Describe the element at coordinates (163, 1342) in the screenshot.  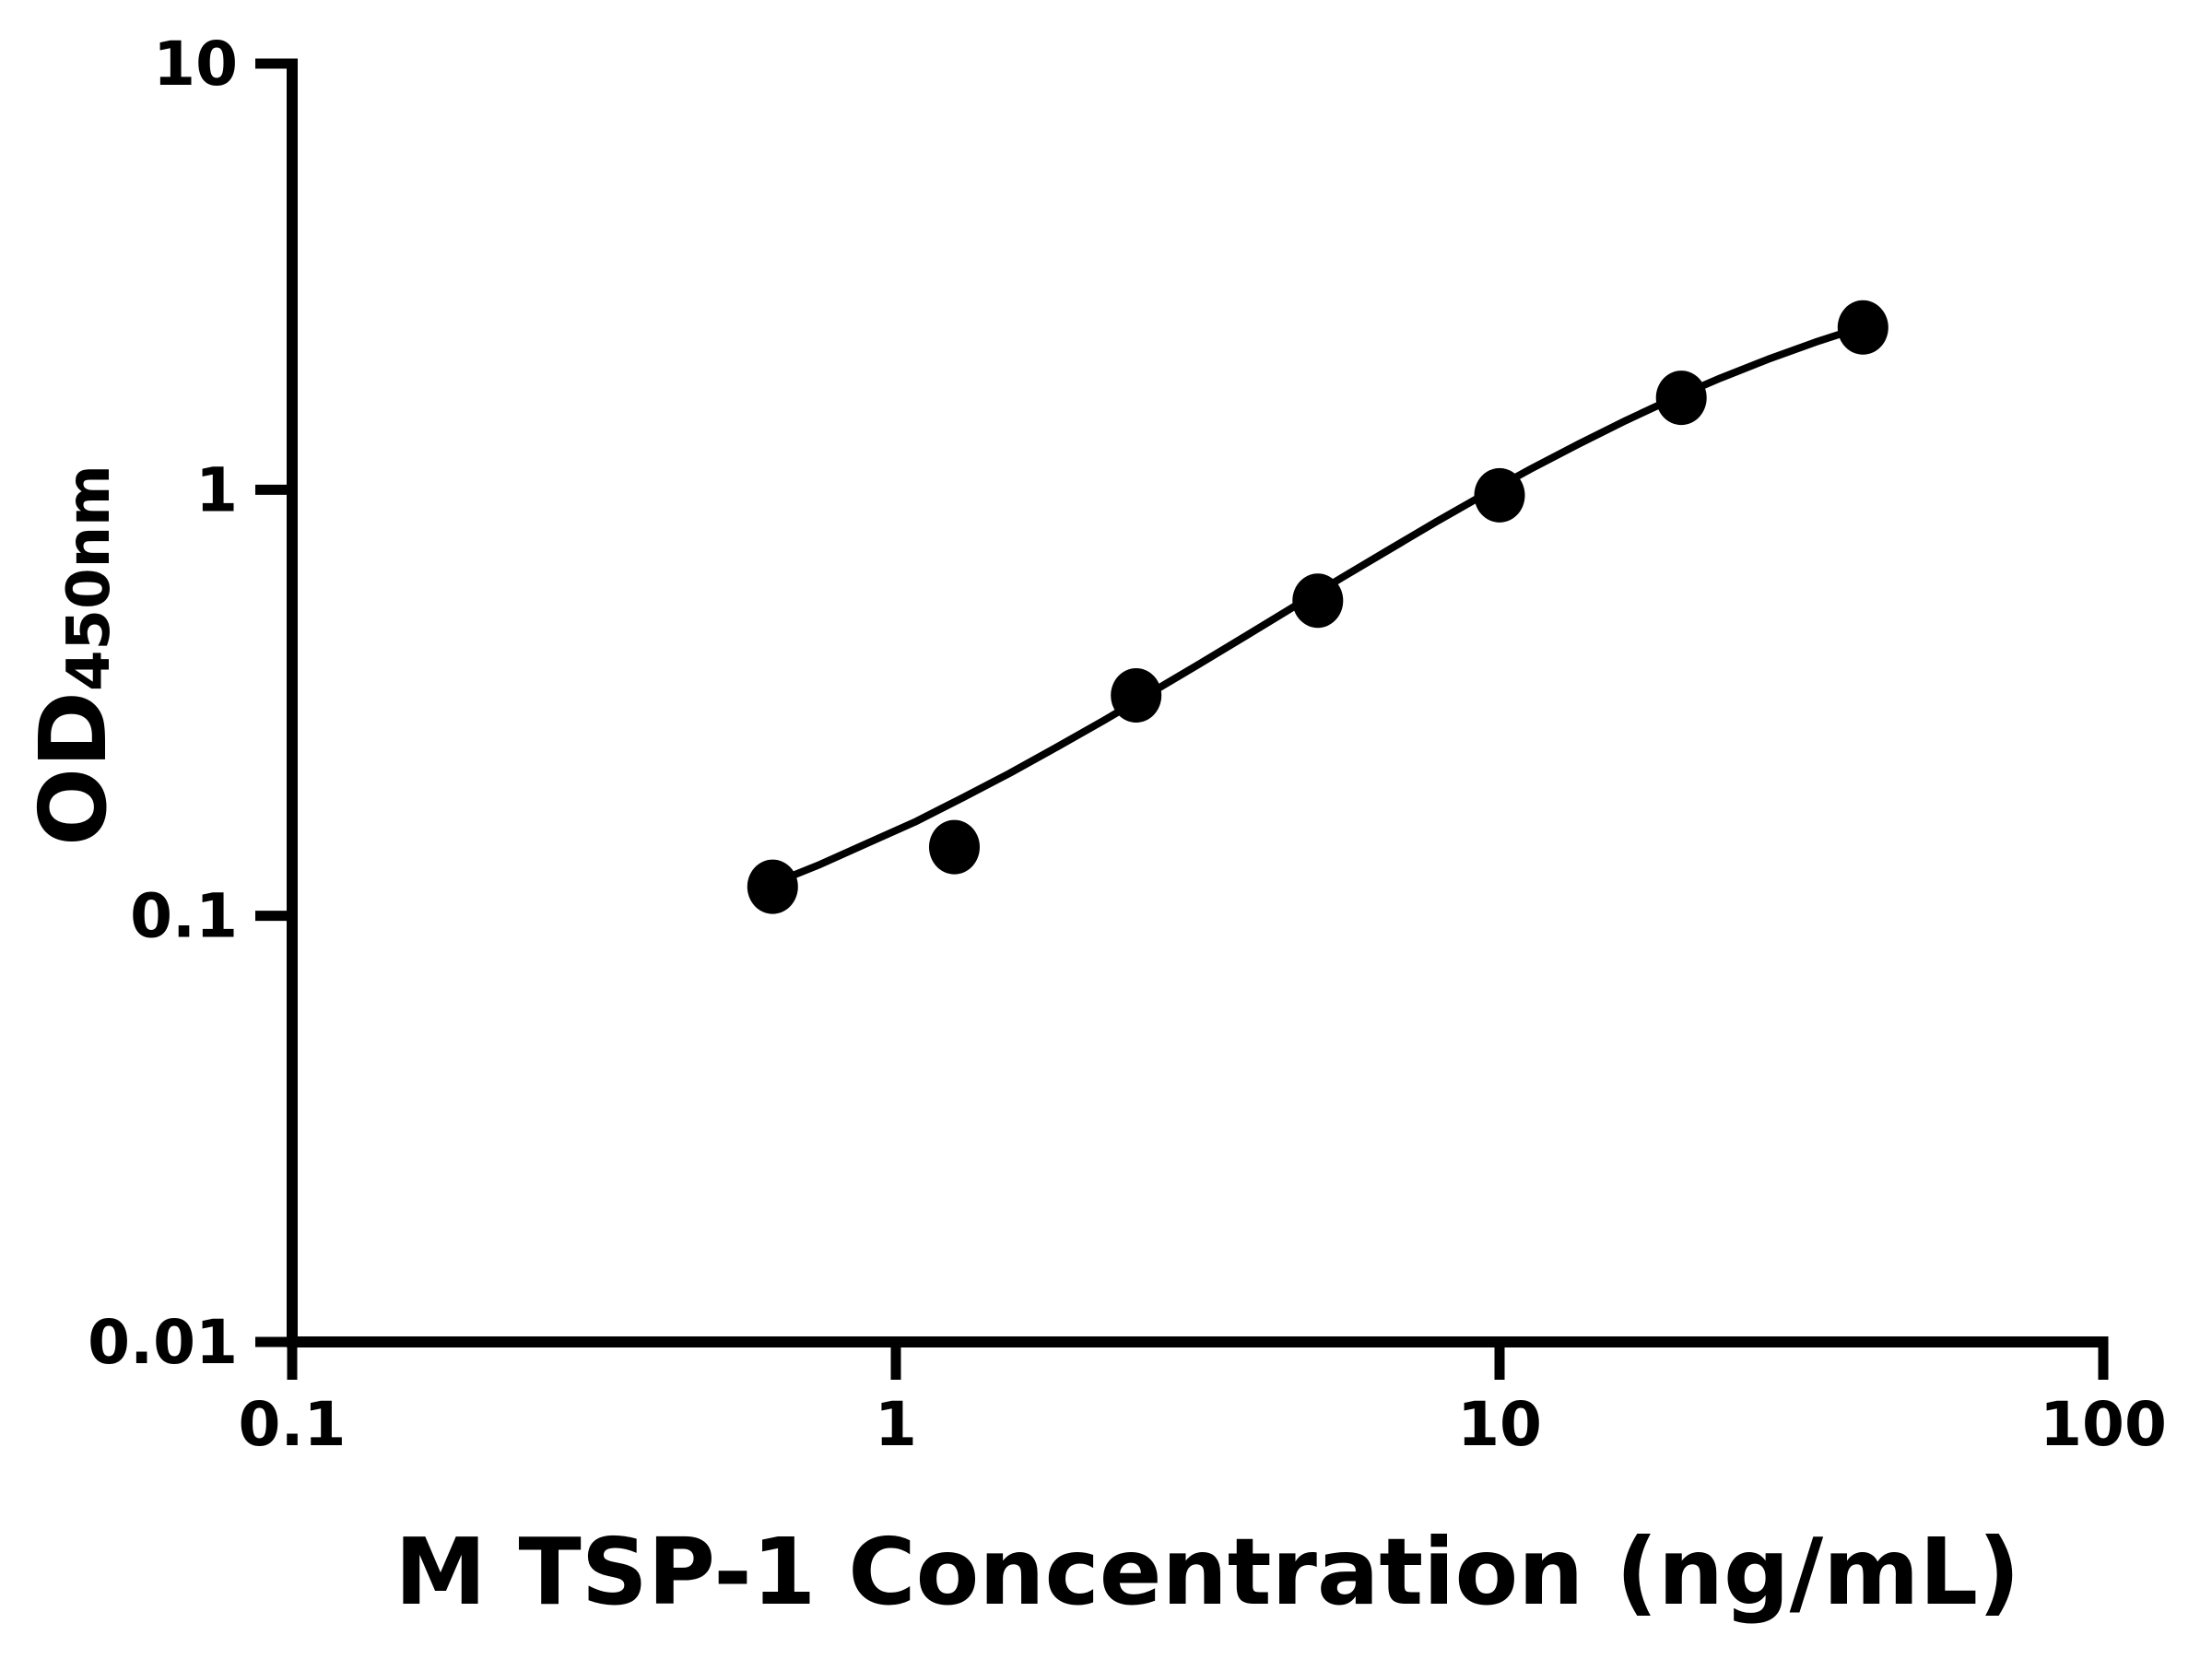
I see `y-tick-label: 0.01` at that location.